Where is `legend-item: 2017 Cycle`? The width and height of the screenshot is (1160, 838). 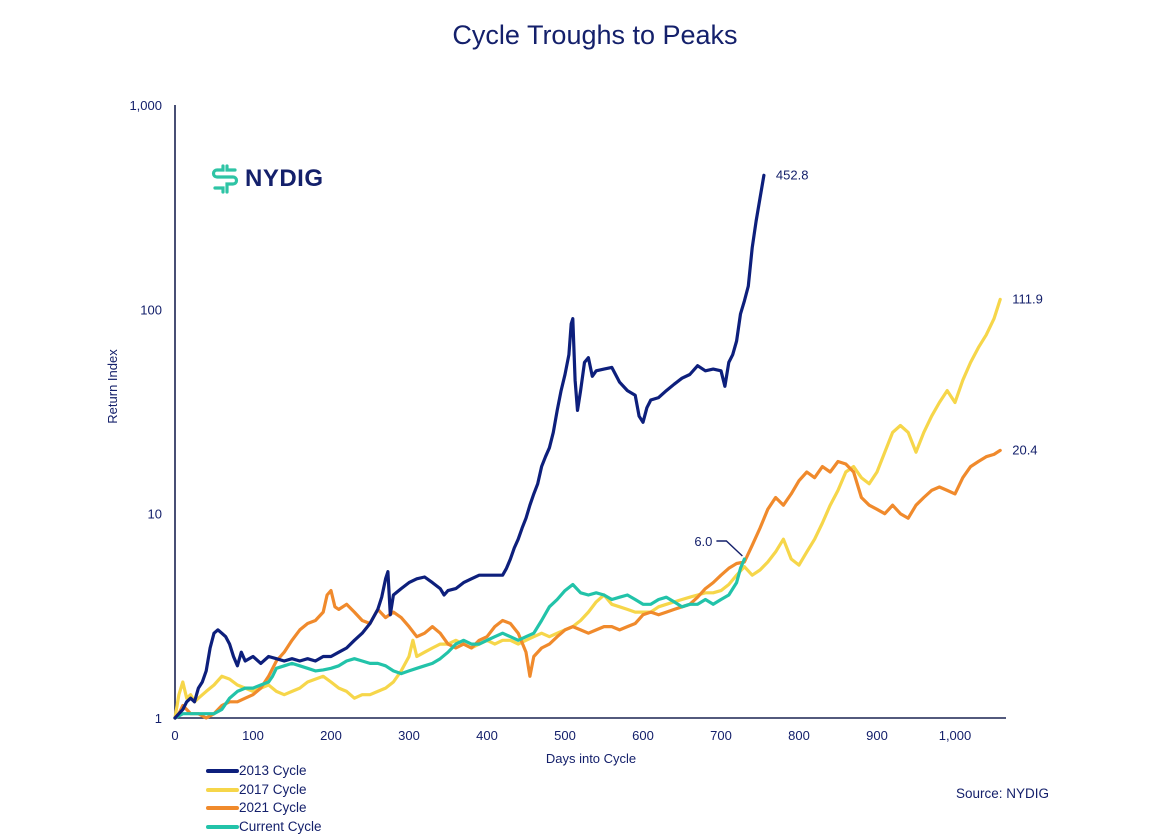 legend-item: 2017 Cycle is located at coordinates (264, 790).